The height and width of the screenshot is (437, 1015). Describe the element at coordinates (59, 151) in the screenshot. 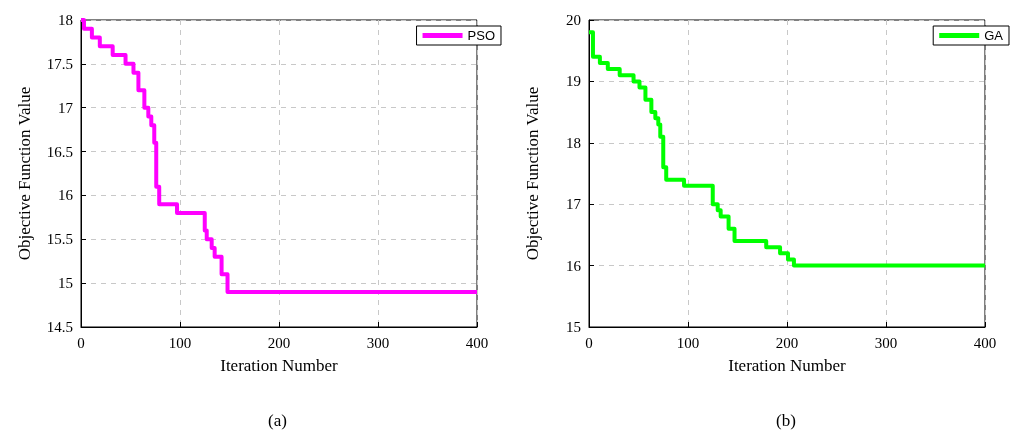

I see `y-tick-label: 16.5` at that location.